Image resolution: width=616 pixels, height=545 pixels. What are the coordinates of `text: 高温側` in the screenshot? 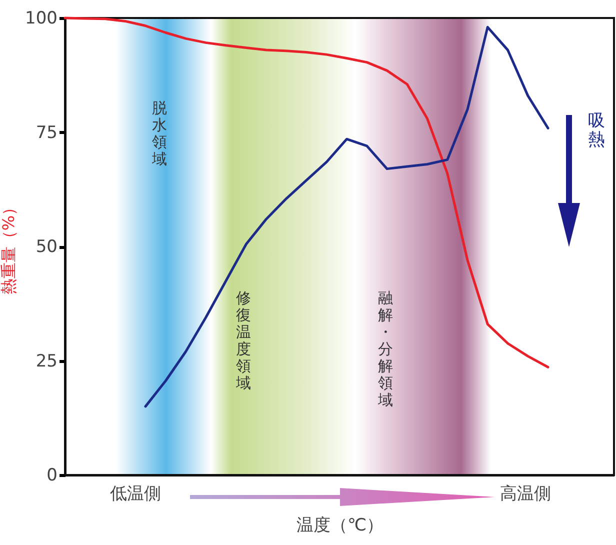 It's located at (525, 494).